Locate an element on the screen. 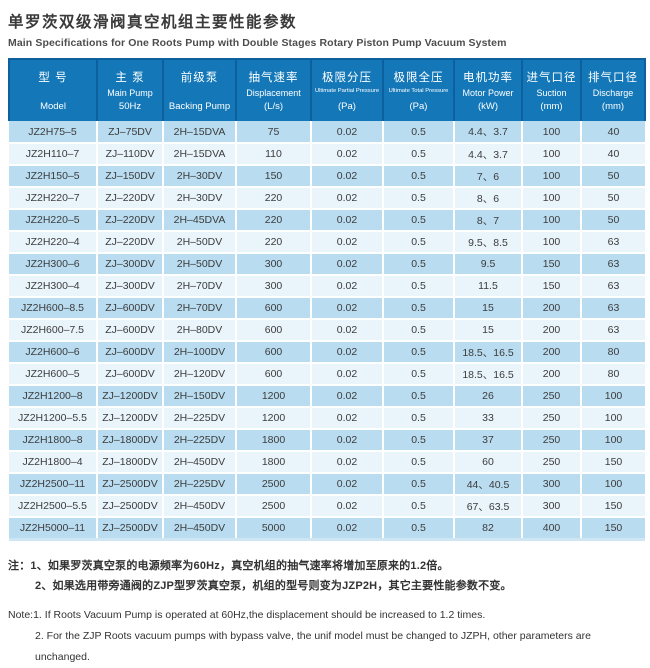  table-cell: 60 is located at coordinates (487, 461).